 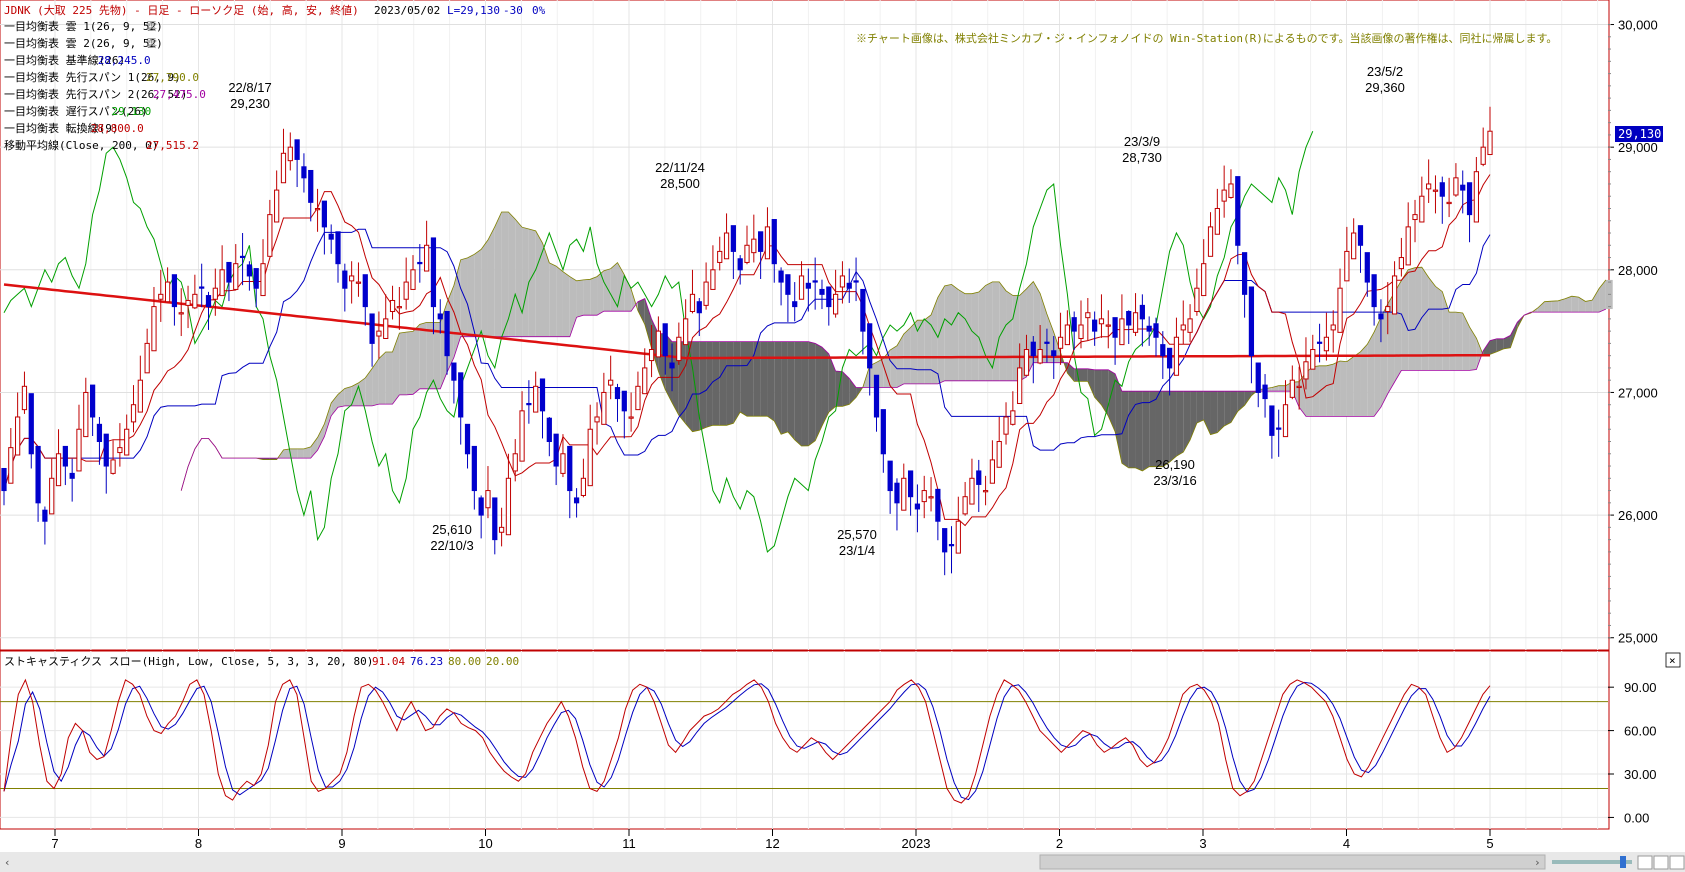 I want to click on zoom-out-button, so click(x=1661, y=862).